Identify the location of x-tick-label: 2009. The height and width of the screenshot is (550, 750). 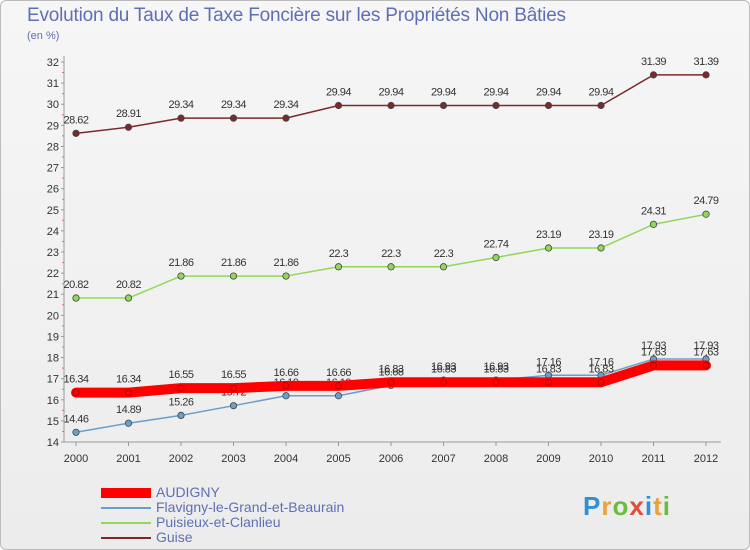
(548, 459).